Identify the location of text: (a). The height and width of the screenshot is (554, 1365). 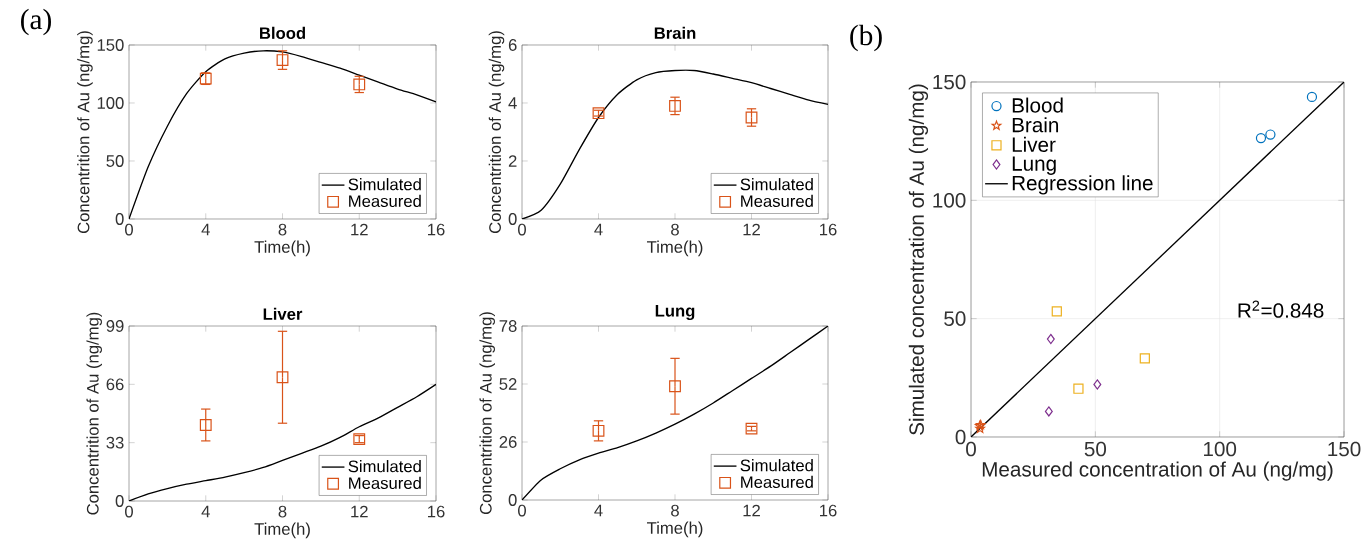
(36, 22).